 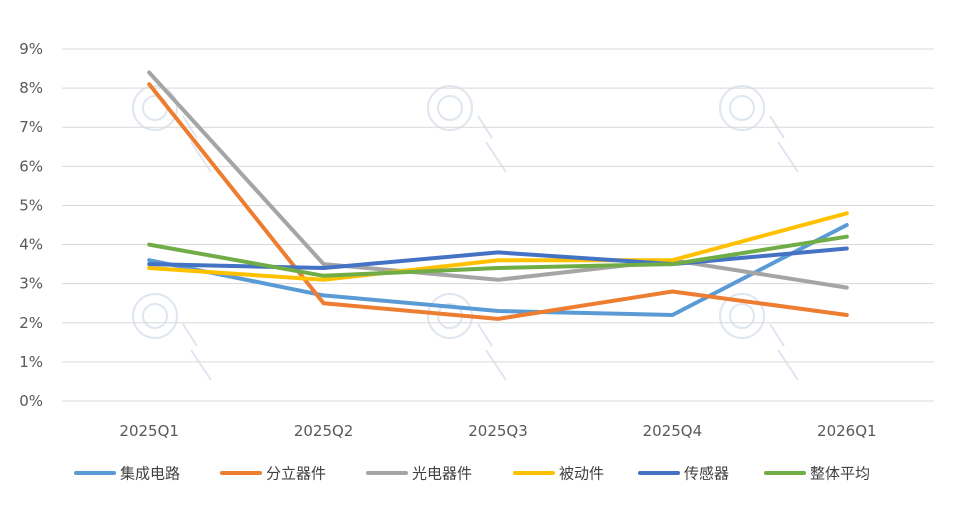 I want to click on legend-item: 传感器, so click(x=683, y=474).